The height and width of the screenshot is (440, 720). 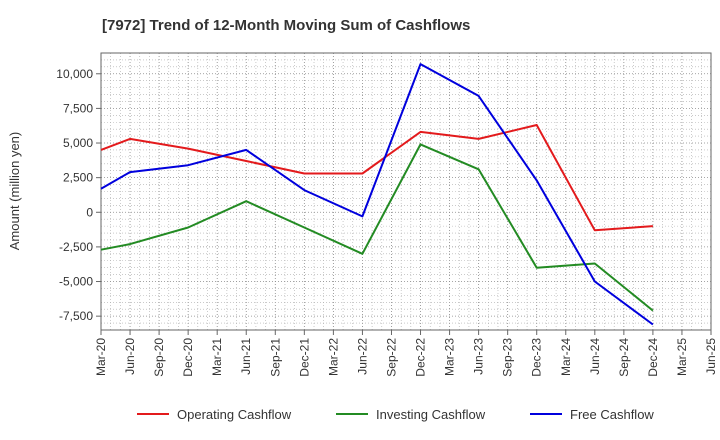 What do you see at coordinates (234, 414) in the screenshot?
I see `legend-label: Operating Cashflow` at bounding box center [234, 414].